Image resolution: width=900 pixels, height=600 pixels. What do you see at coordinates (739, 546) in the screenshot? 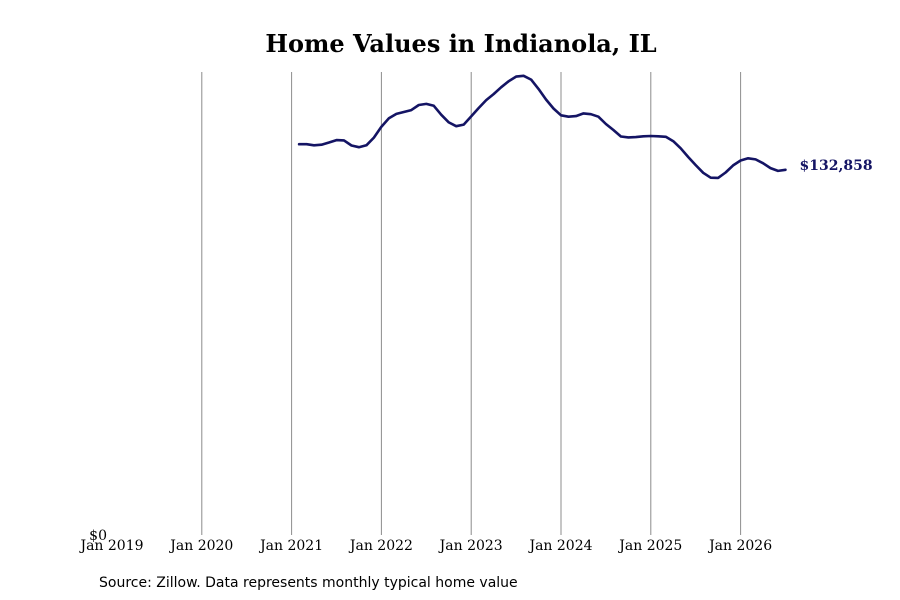
I see `x-tick-label: Jan 2026` at bounding box center [739, 546].